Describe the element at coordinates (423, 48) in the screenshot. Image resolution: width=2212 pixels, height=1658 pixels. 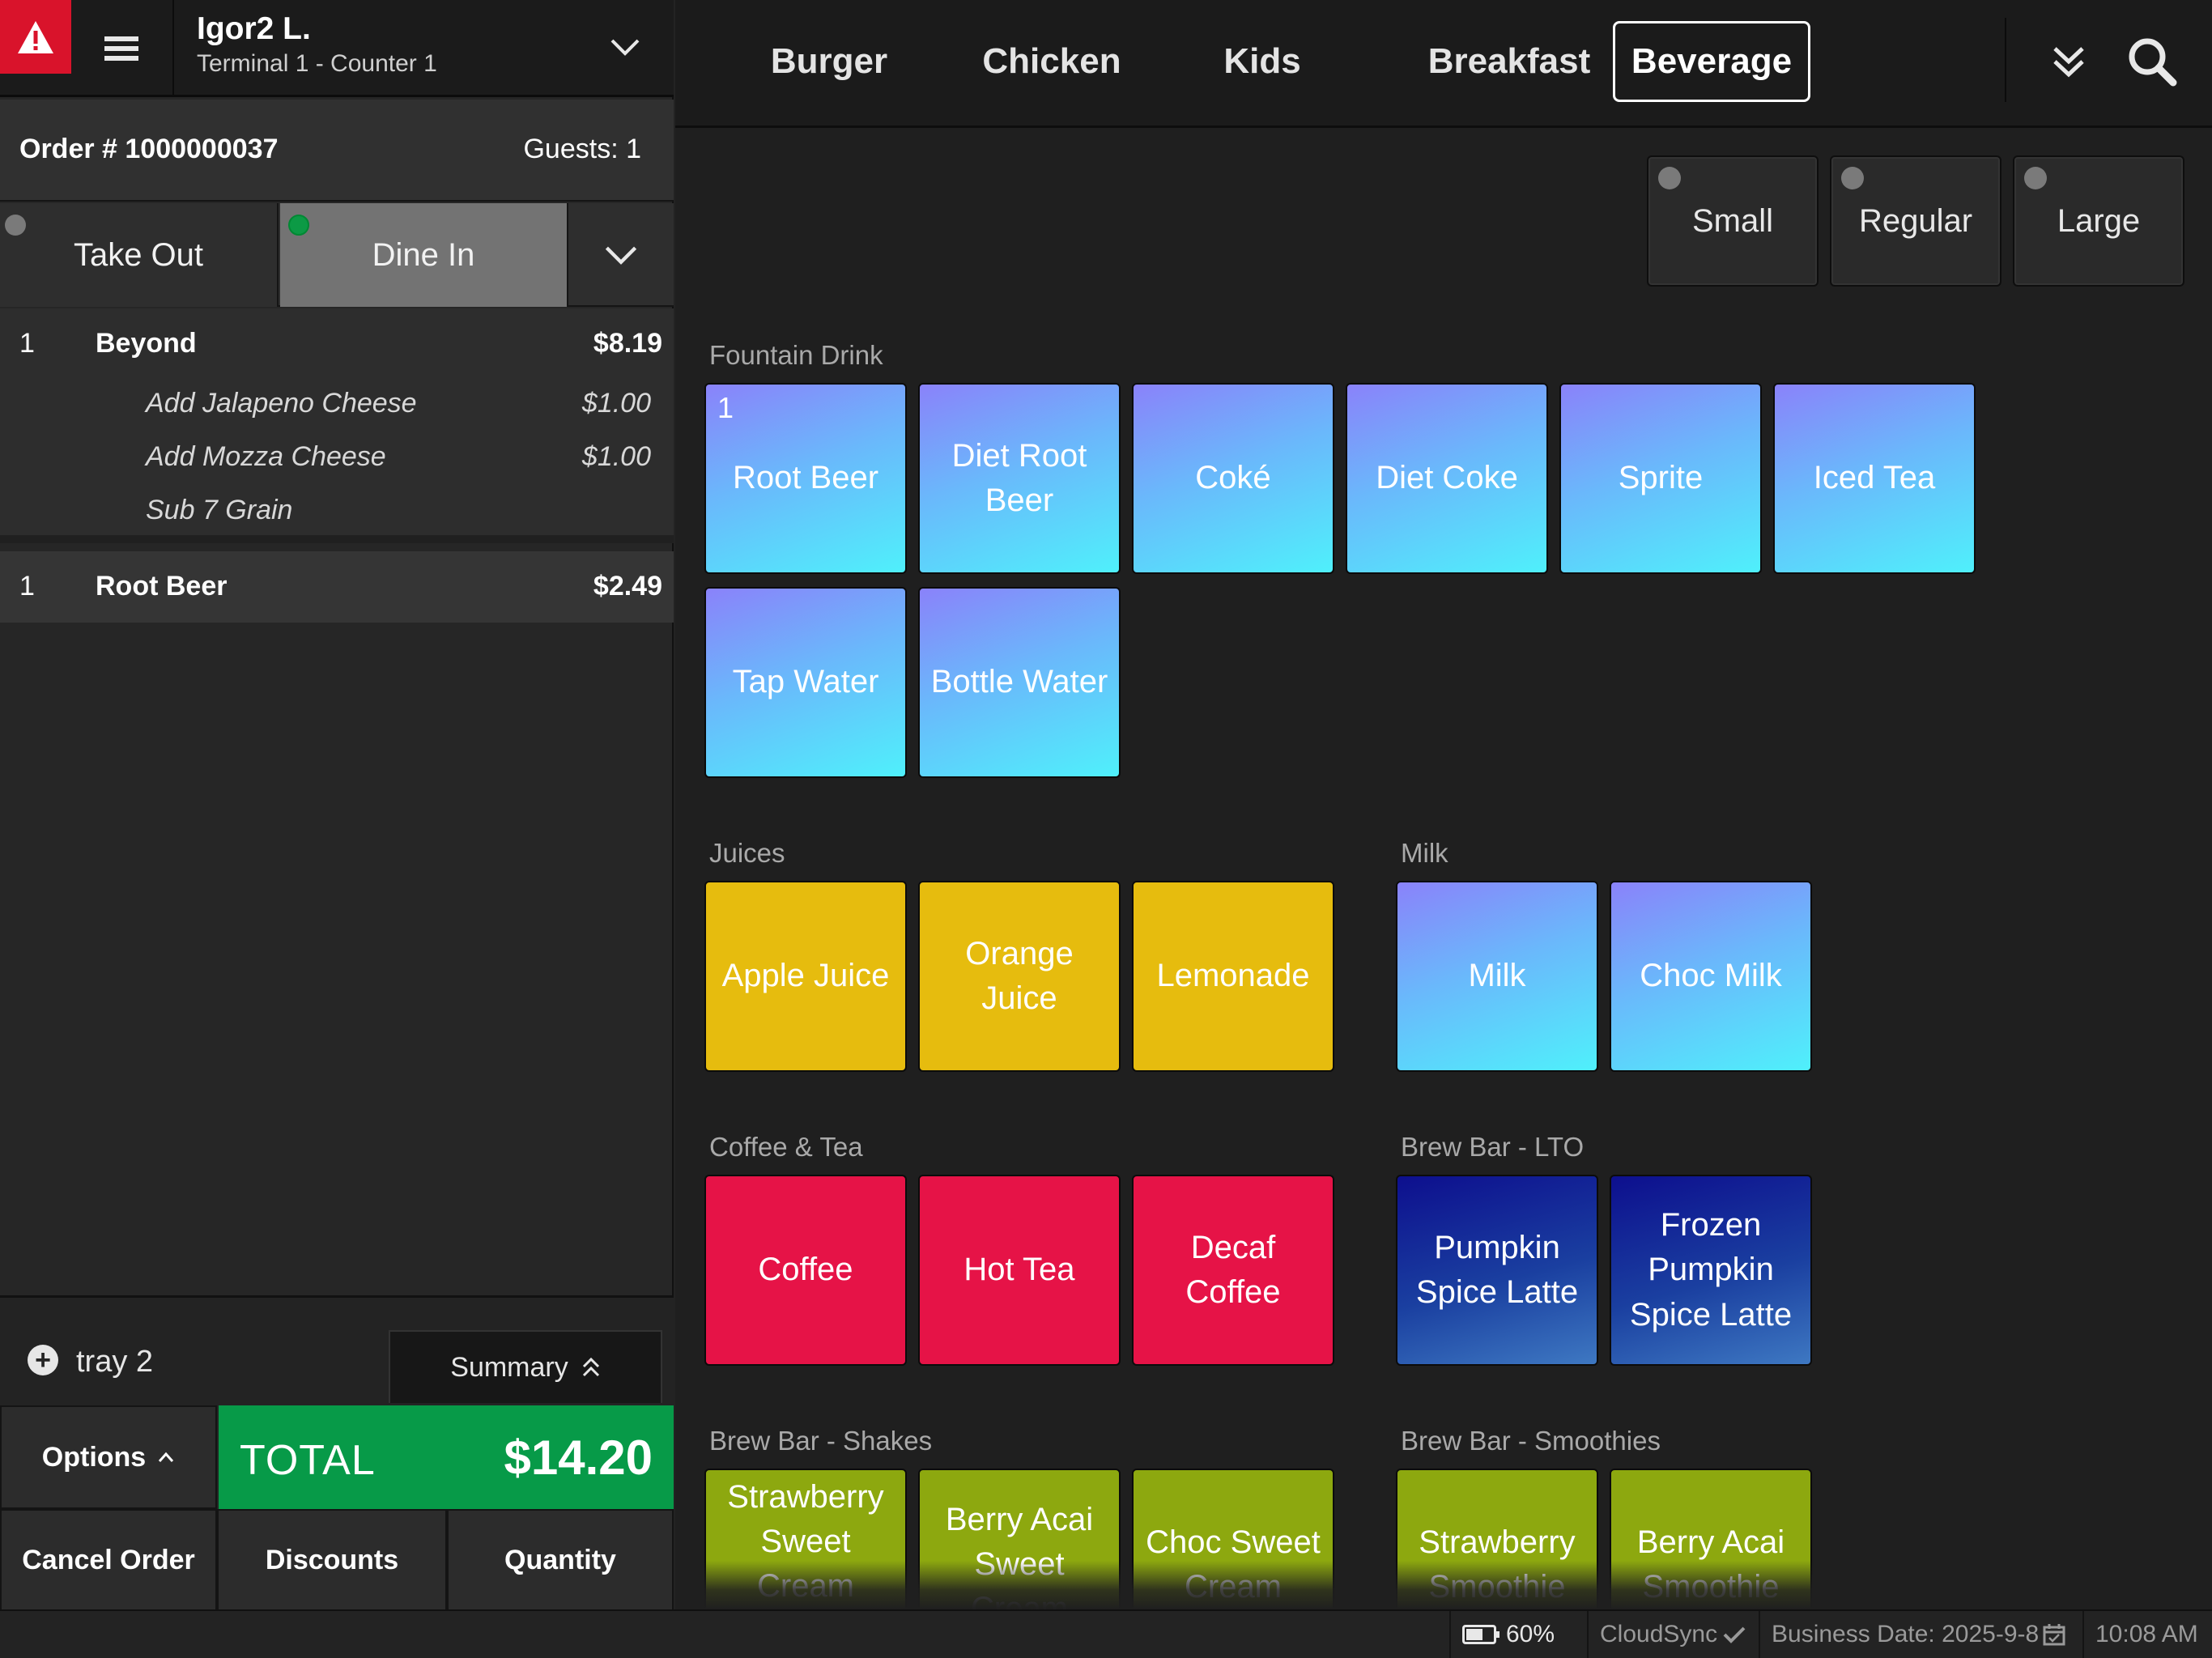
I see `user-switcher: Igor2 L. Terminal 1 - Counter 1` at that location.